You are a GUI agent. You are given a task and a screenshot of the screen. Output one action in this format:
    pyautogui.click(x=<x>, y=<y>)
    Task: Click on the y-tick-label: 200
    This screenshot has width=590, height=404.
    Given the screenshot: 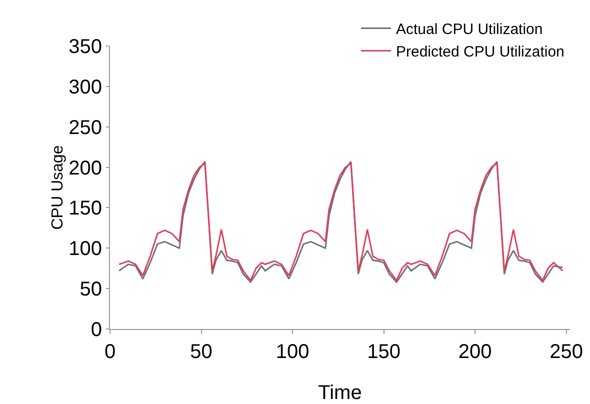 What is the action you would take?
    pyautogui.click(x=85, y=168)
    